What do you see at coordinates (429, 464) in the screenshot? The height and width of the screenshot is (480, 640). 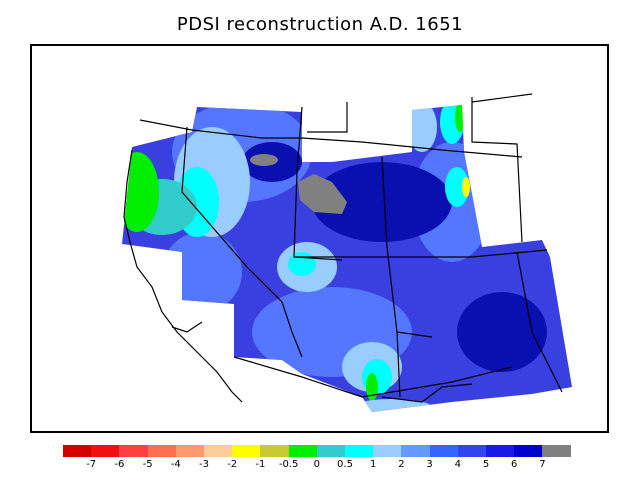 I see `colorbar-tick-label: 3` at bounding box center [429, 464].